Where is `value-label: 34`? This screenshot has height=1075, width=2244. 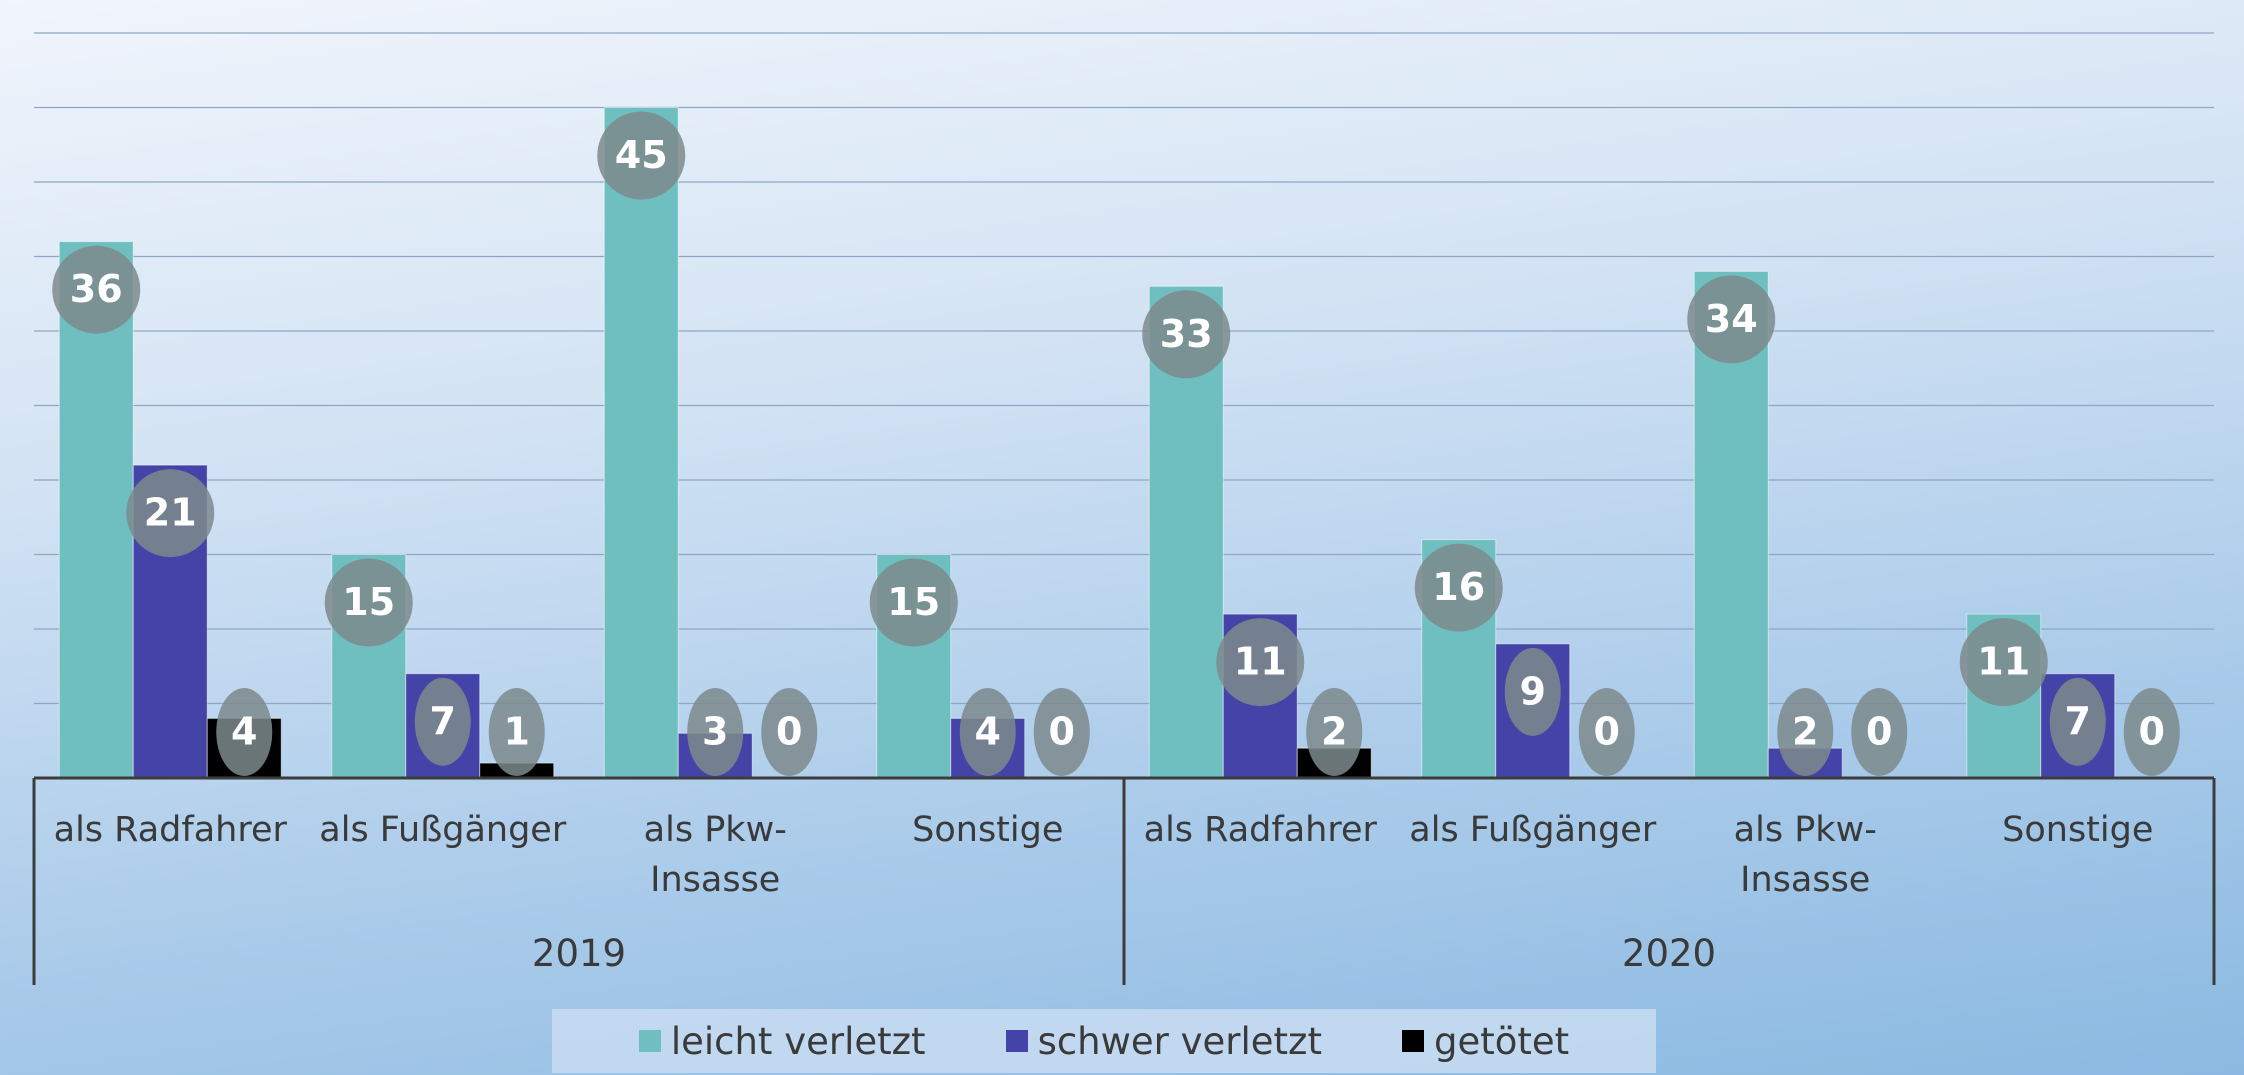
value-label: 34 is located at coordinates (1731, 319).